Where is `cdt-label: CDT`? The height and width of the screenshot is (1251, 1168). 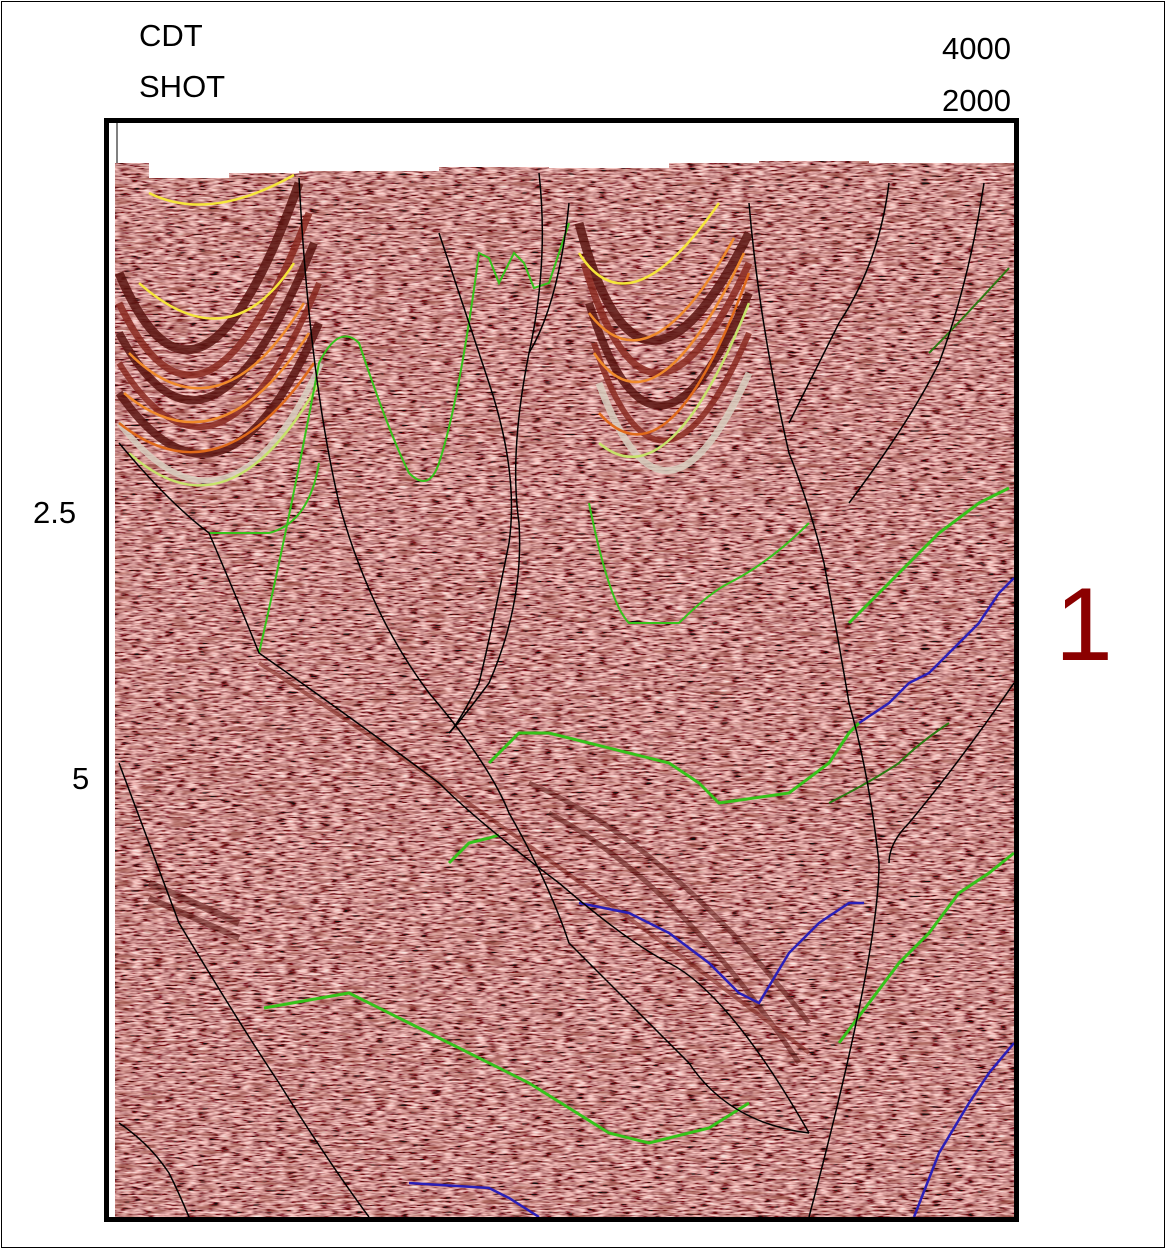
cdt-label: CDT is located at coordinates (171, 35).